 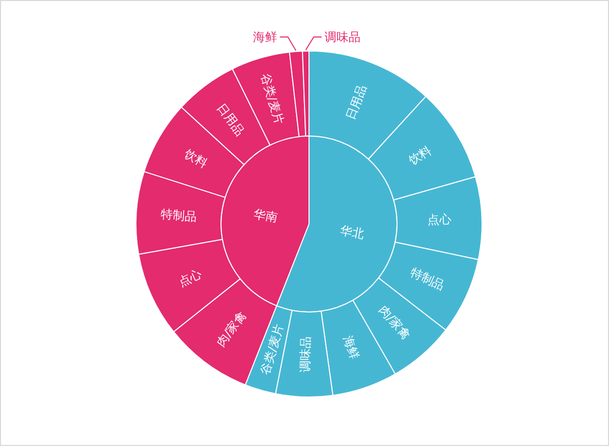 What do you see at coordinates (265, 215) in the screenshot?
I see `slice-label: 华南` at bounding box center [265, 215].